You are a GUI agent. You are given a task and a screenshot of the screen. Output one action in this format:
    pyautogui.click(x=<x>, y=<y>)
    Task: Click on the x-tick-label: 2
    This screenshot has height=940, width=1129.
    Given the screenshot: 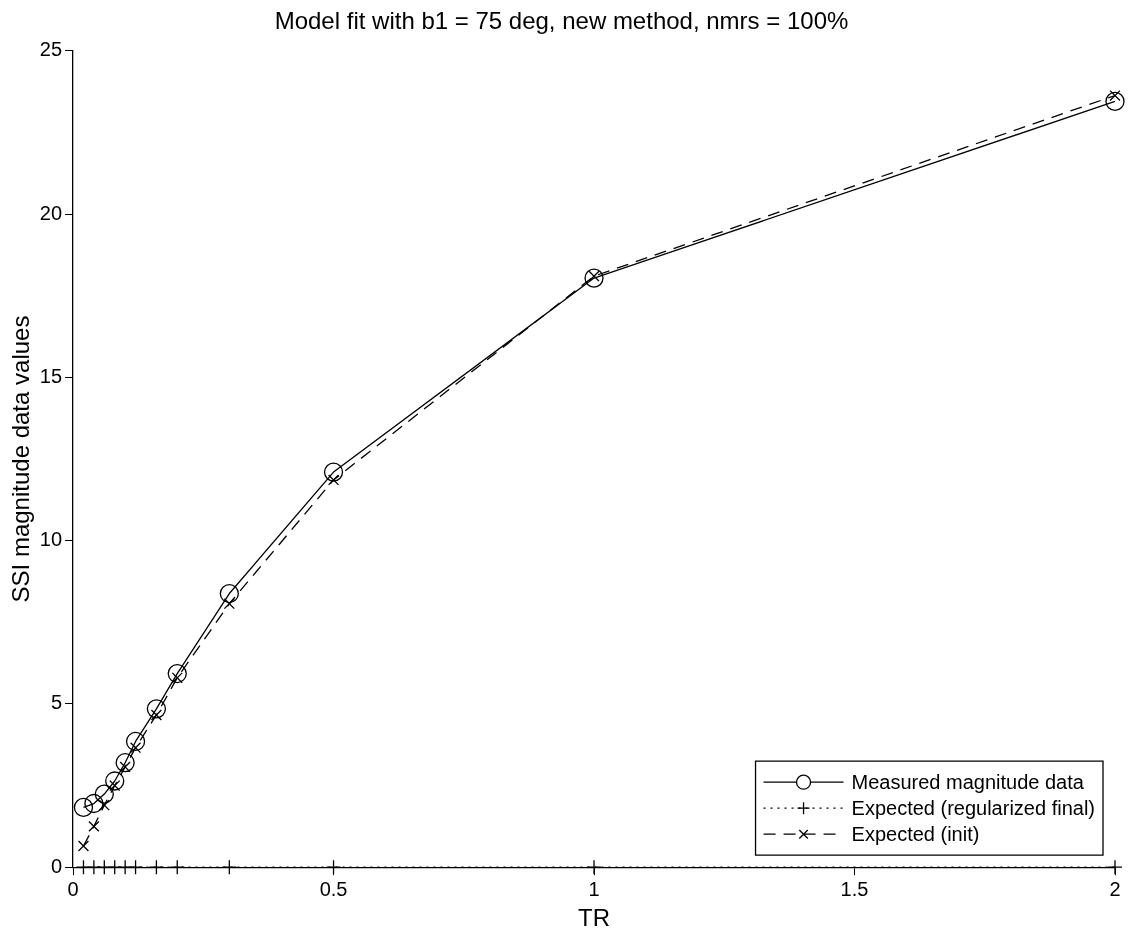 What is the action you would take?
    pyautogui.click(x=1115, y=888)
    